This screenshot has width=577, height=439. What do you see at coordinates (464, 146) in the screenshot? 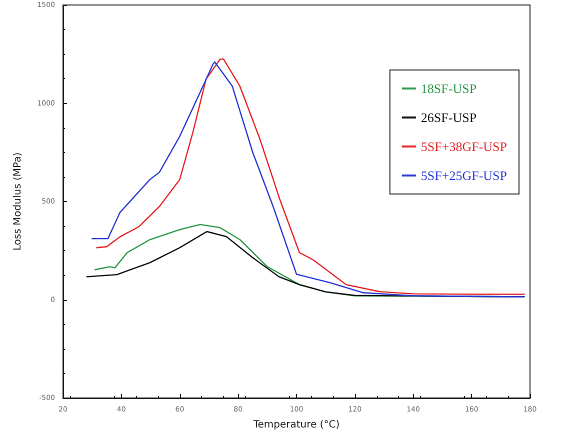
I see `legend-label: 5SF+38GF-USP` at bounding box center [464, 146].